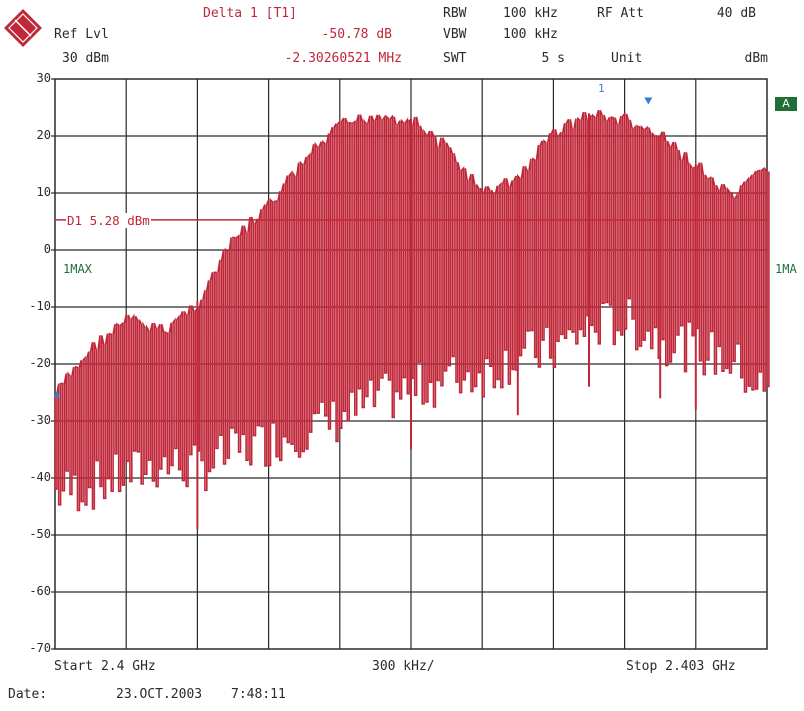 The height and width of the screenshot is (711, 804). Describe the element at coordinates (530, 34) in the screenshot. I see `vbw-value: 100 kHz` at that location.